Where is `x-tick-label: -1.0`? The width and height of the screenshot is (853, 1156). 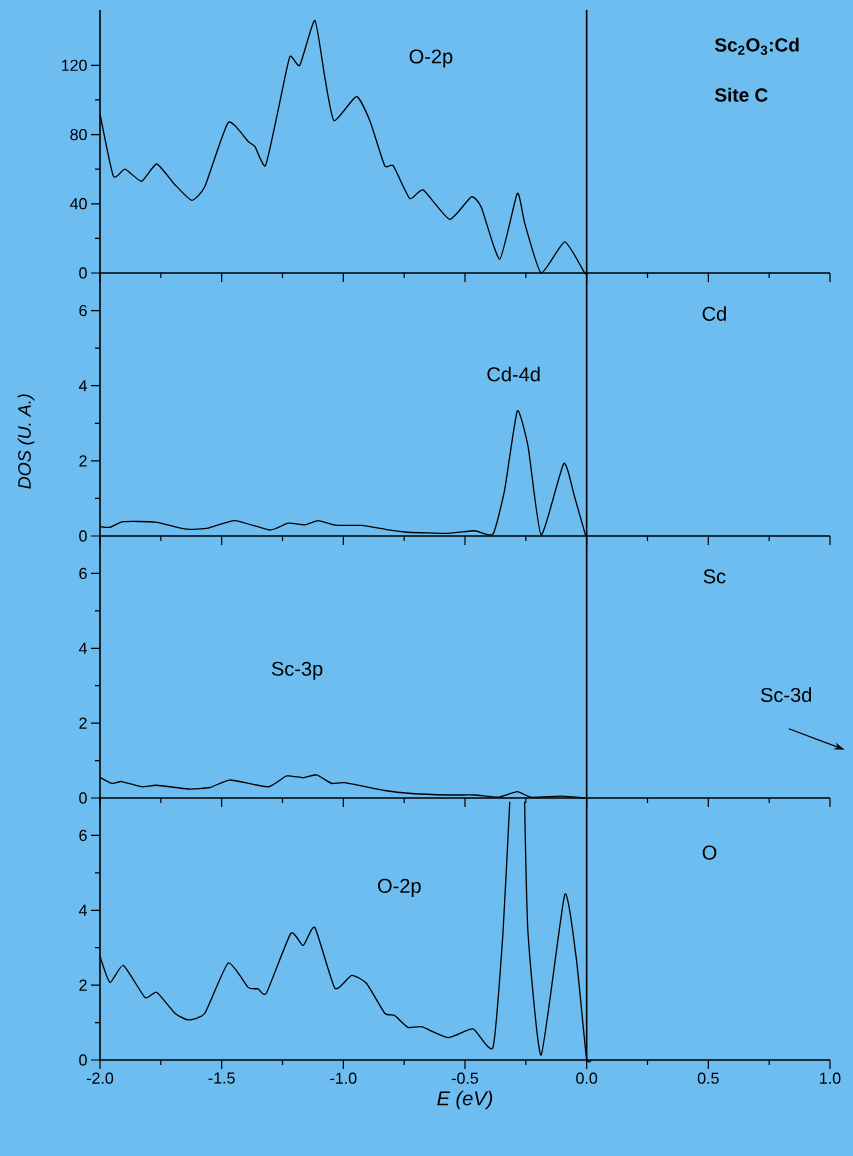 x-tick-label: -1.0 is located at coordinates (343, 1078).